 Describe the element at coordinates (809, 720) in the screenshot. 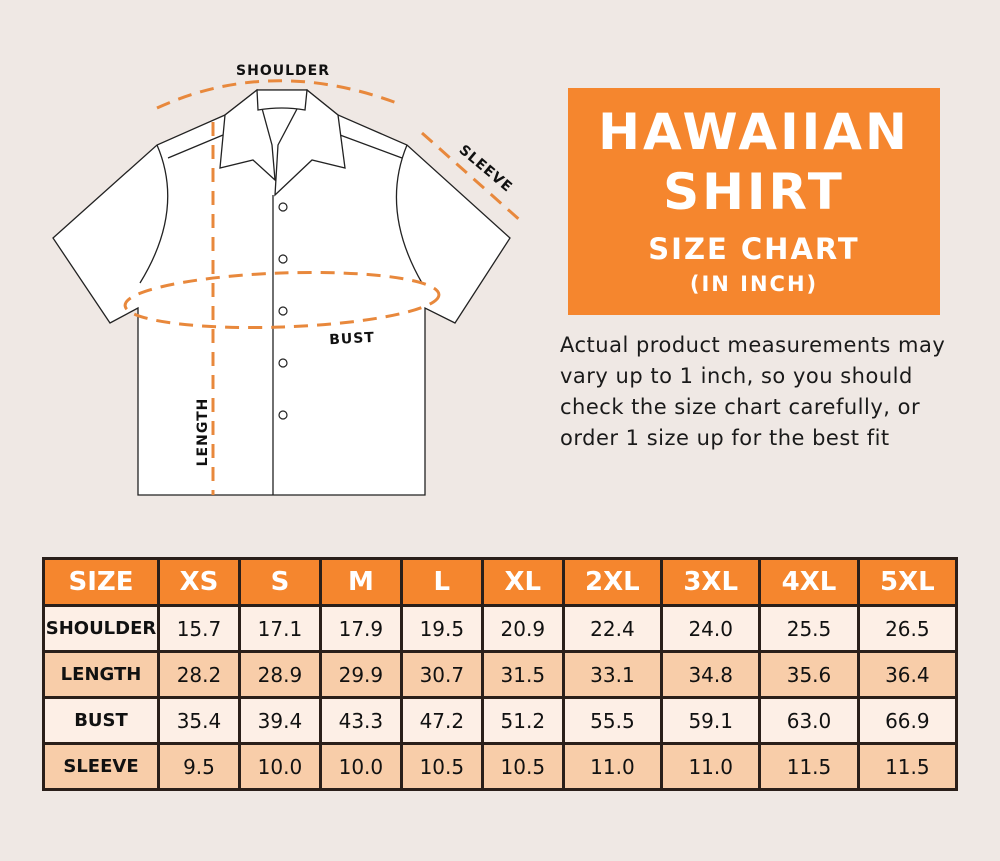

I see `measurement-cell: 63.0` at that location.